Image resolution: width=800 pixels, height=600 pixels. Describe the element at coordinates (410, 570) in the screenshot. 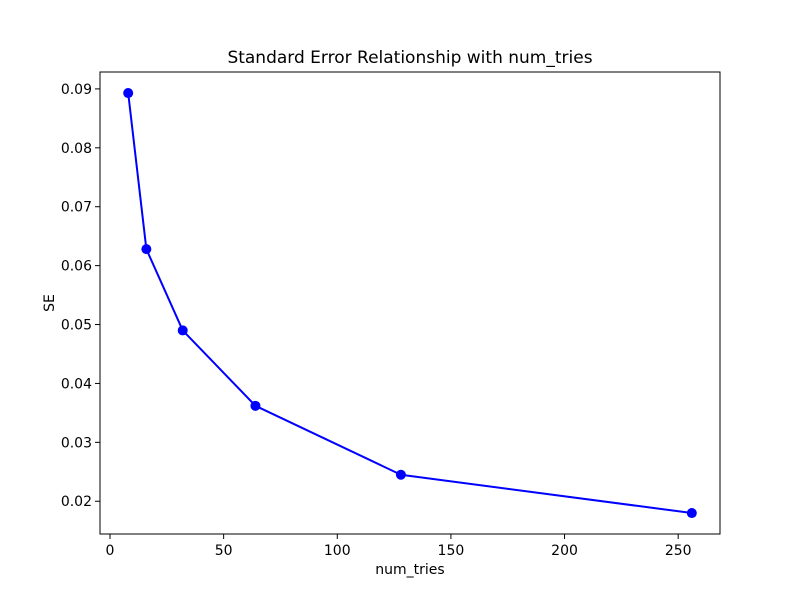

I see `x-axis-label: num_tries` at that location.